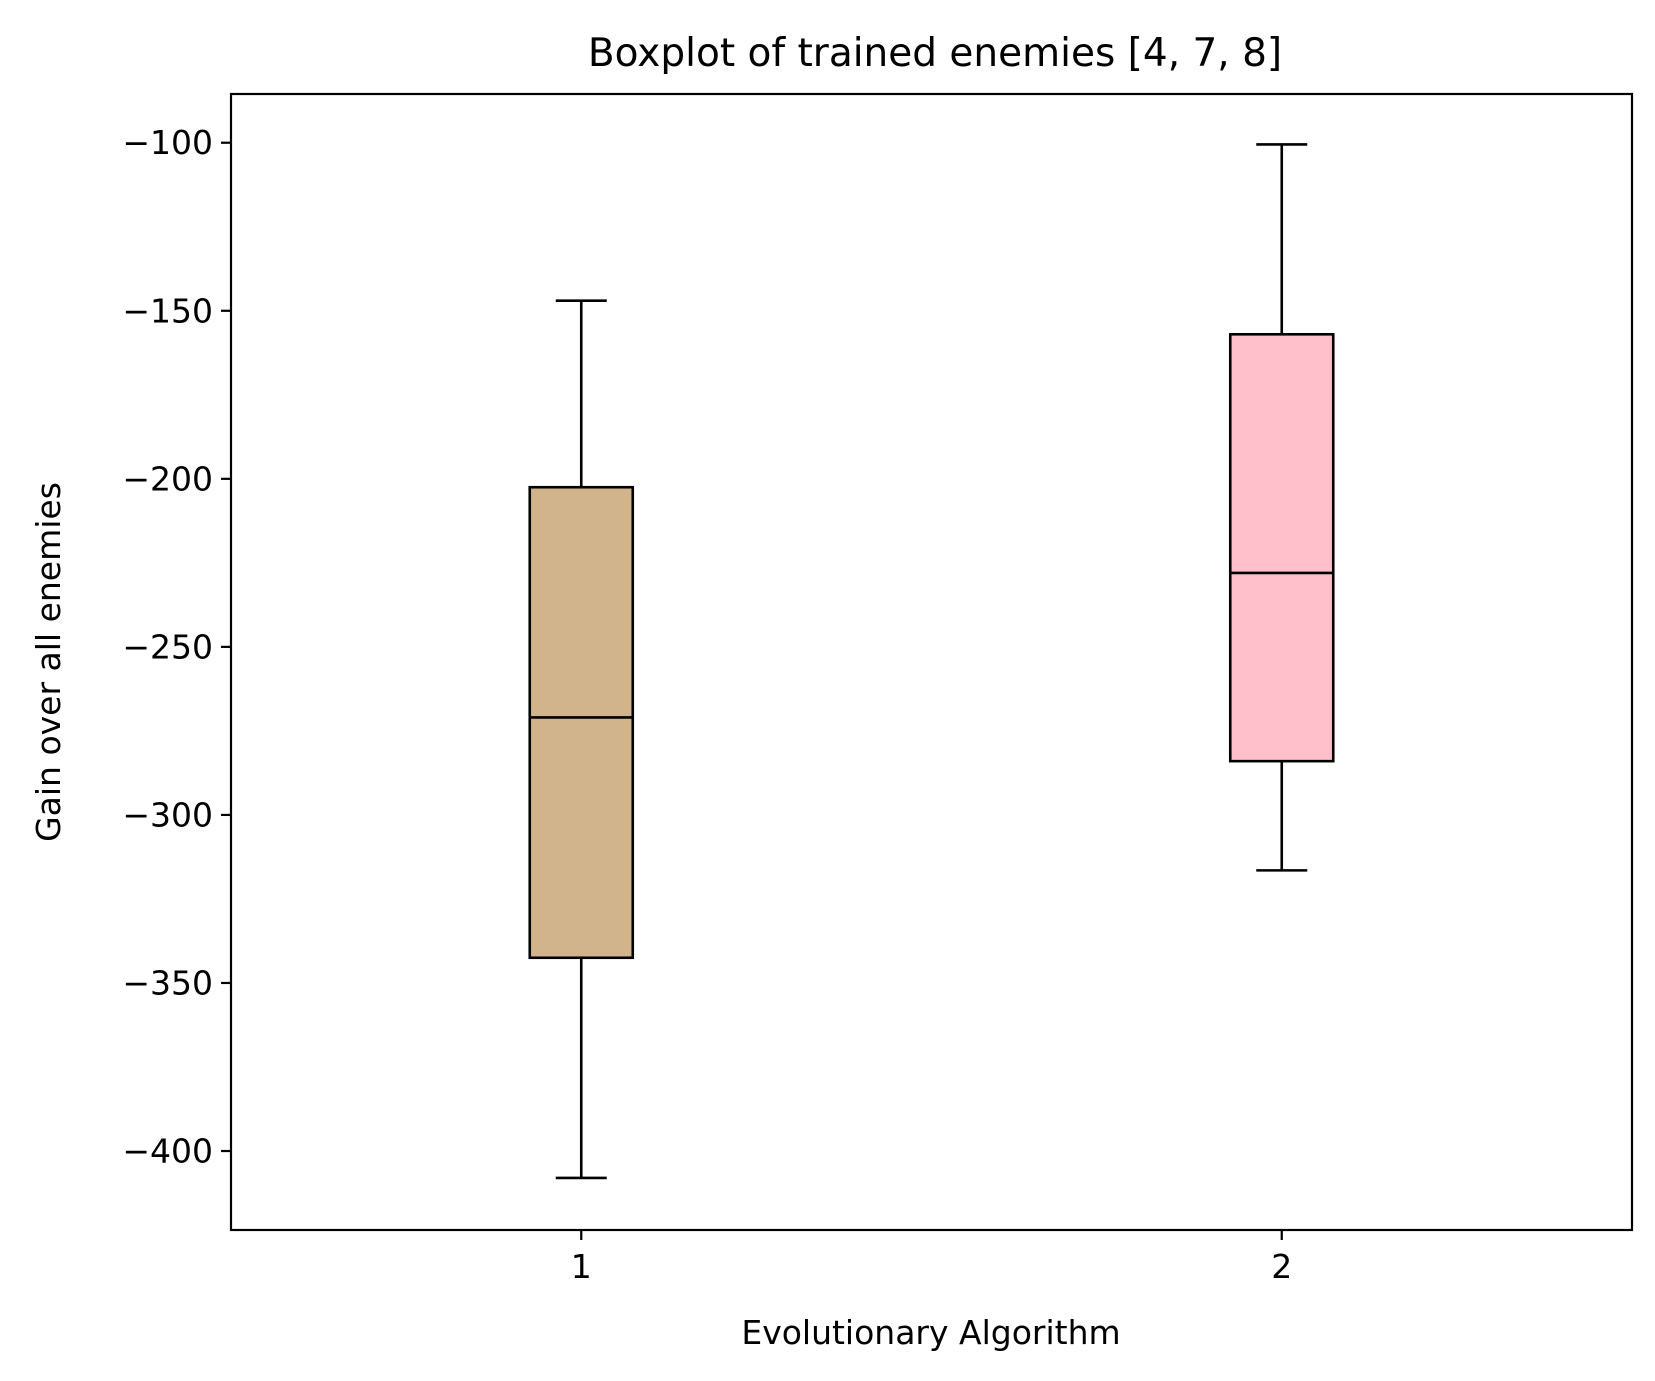 Image resolution: width=1655 pixels, height=1381 pixels. What do you see at coordinates (167, 982) in the screenshot?
I see `y-tick-label: −350` at bounding box center [167, 982].